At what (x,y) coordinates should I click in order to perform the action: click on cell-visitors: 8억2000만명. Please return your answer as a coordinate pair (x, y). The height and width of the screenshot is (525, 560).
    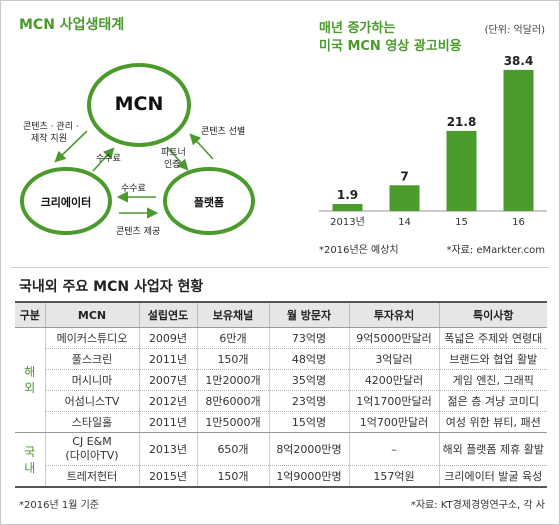
    Looking at the image, I should click on (309, 449).